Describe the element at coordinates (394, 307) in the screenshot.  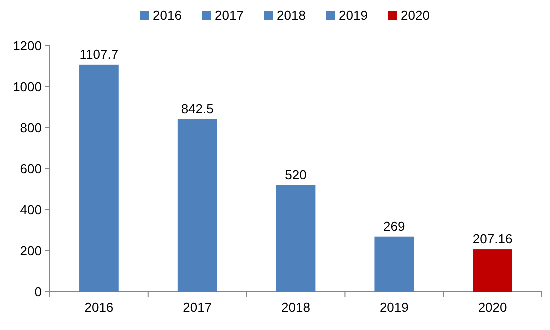
I see `x-tick-label: 2019` at that location.